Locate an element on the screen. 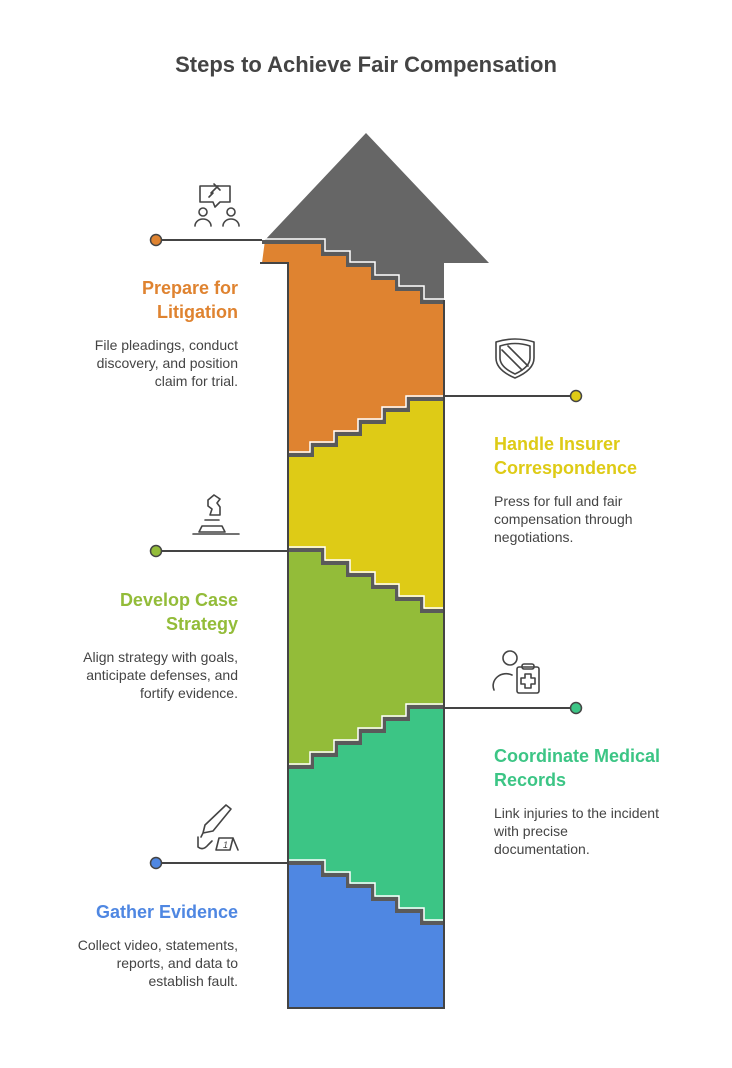  desc-line: File pleadings, conduct is located at coordinates (166, 345).